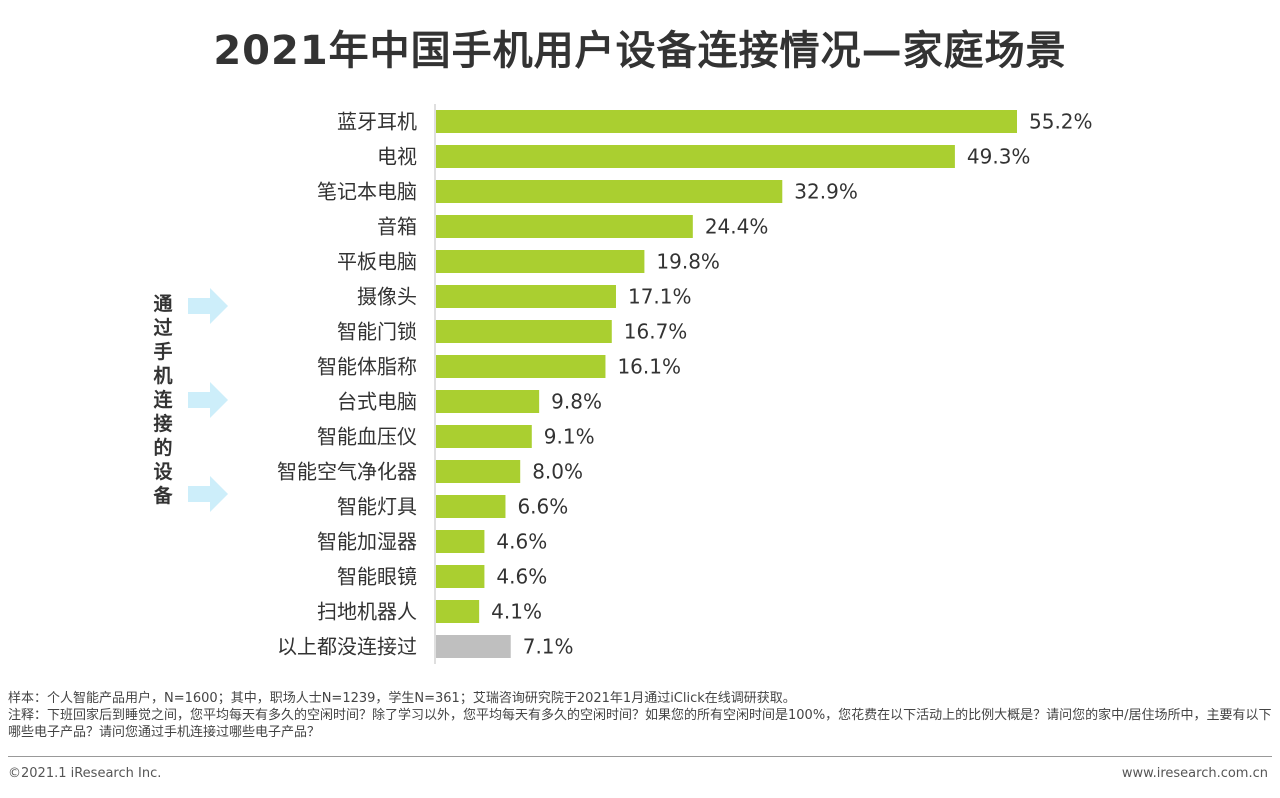 Image resolution: width=1280 pixels, height=798 pixels. Describe the element at coordinates (542, 507) in the screenshot. I see `value-label: 6.6%` at that location.